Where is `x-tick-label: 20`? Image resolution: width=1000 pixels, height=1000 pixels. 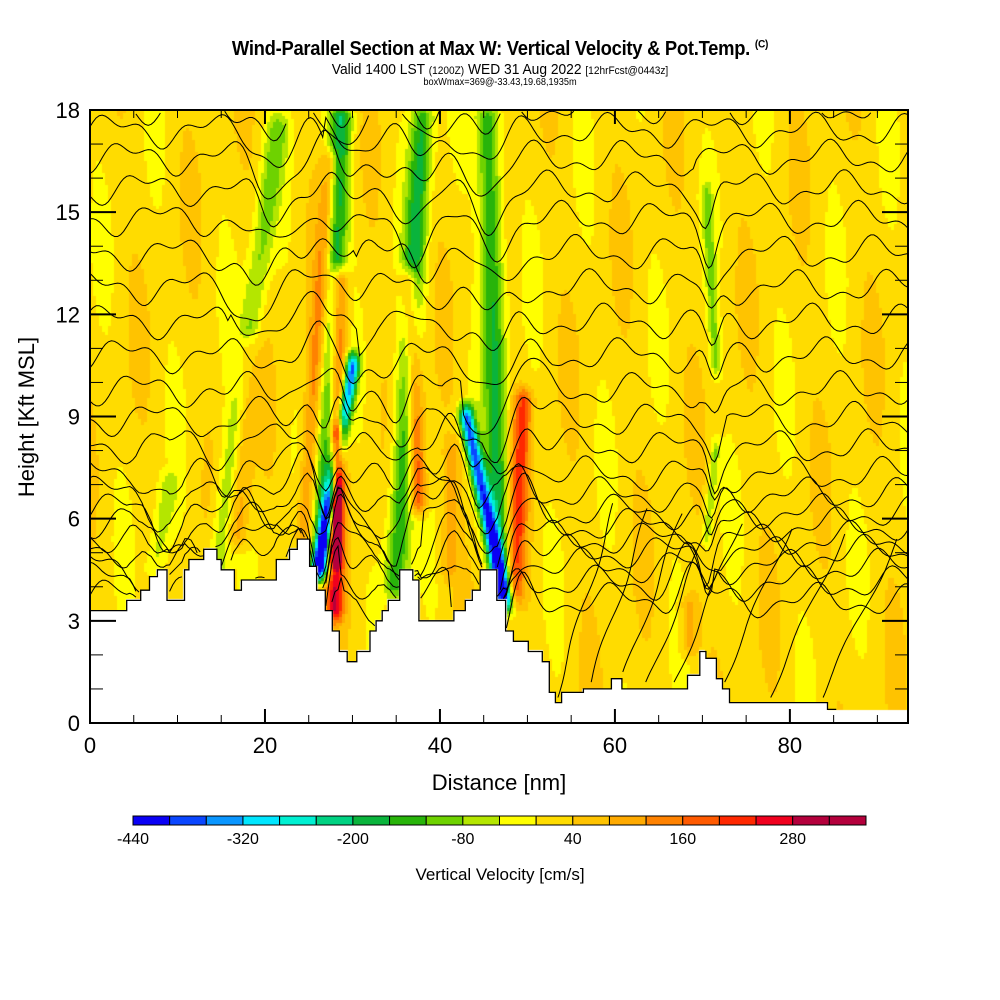
x-tick-label: 20 is located at coordinates (265, 745).